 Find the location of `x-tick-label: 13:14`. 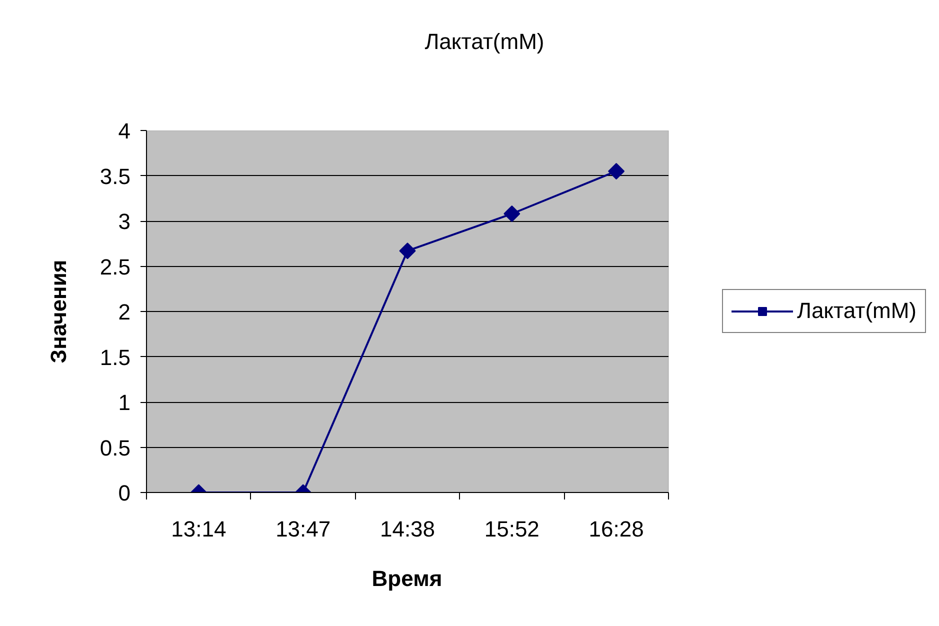

x-tick-label: 13:14 is located at coordinates (198, 529).